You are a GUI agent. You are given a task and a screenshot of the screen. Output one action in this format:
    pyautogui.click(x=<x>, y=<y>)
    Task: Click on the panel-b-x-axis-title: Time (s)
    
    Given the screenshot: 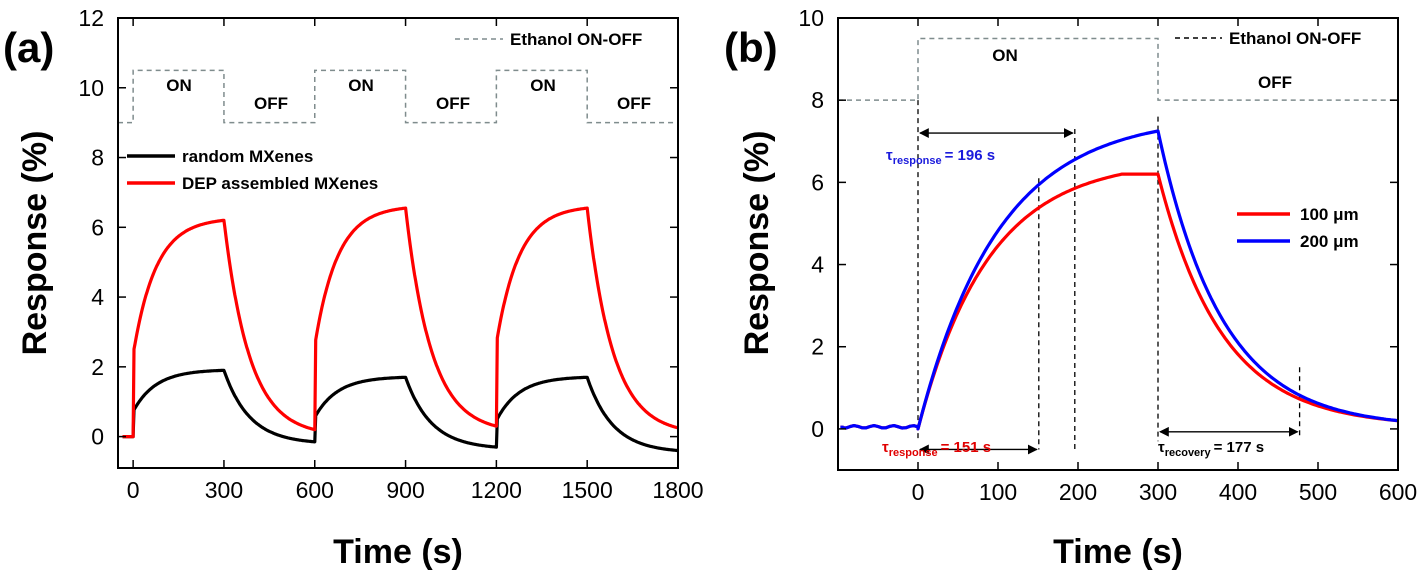 What is the action you would take?
    pyautogui.click(x=1118, y=552)
    